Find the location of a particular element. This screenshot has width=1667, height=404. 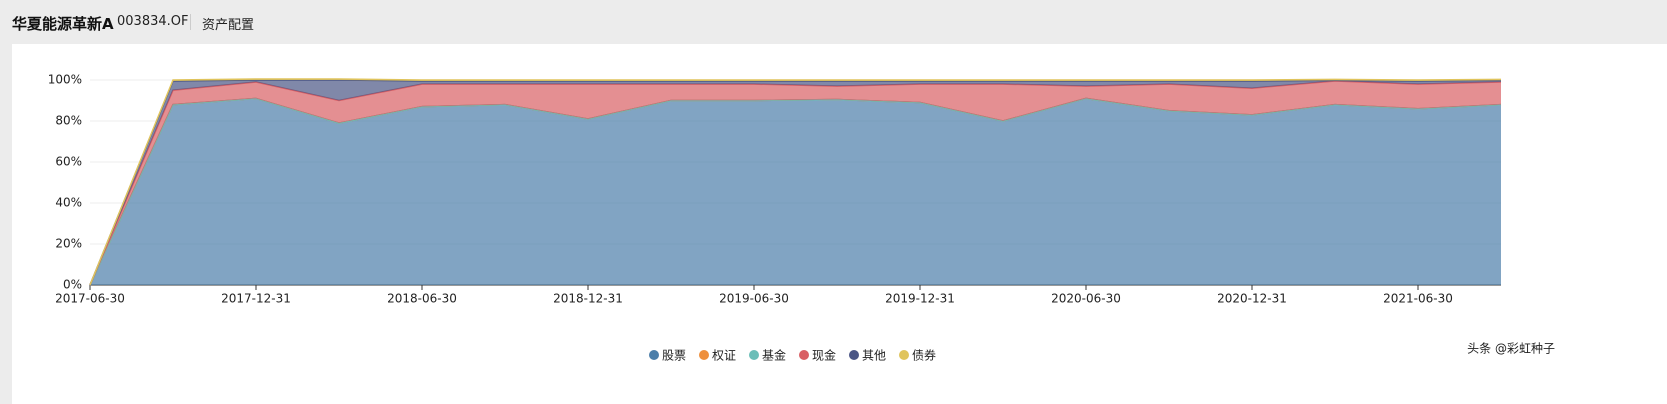

x-tick-label: 2020-12-31 is located at coordinates (1252, 299).